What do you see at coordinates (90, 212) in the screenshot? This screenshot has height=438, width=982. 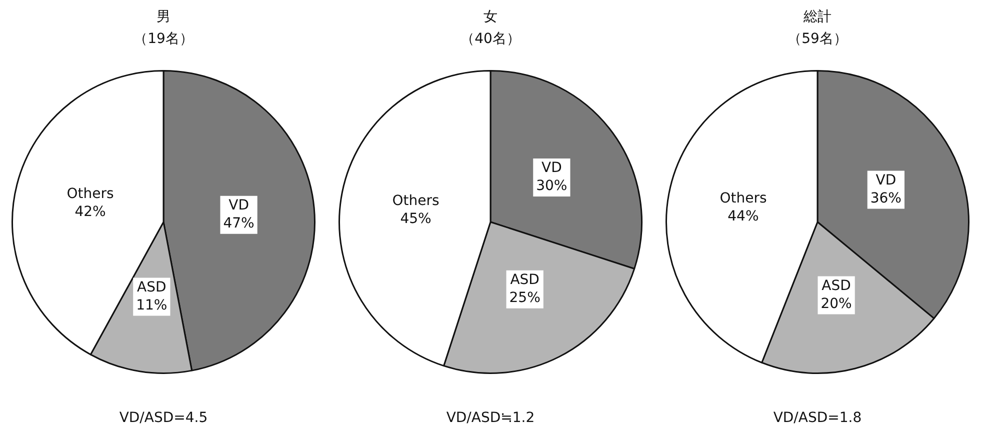 I see `data-label: 42%` at bounding box center [90, 212].